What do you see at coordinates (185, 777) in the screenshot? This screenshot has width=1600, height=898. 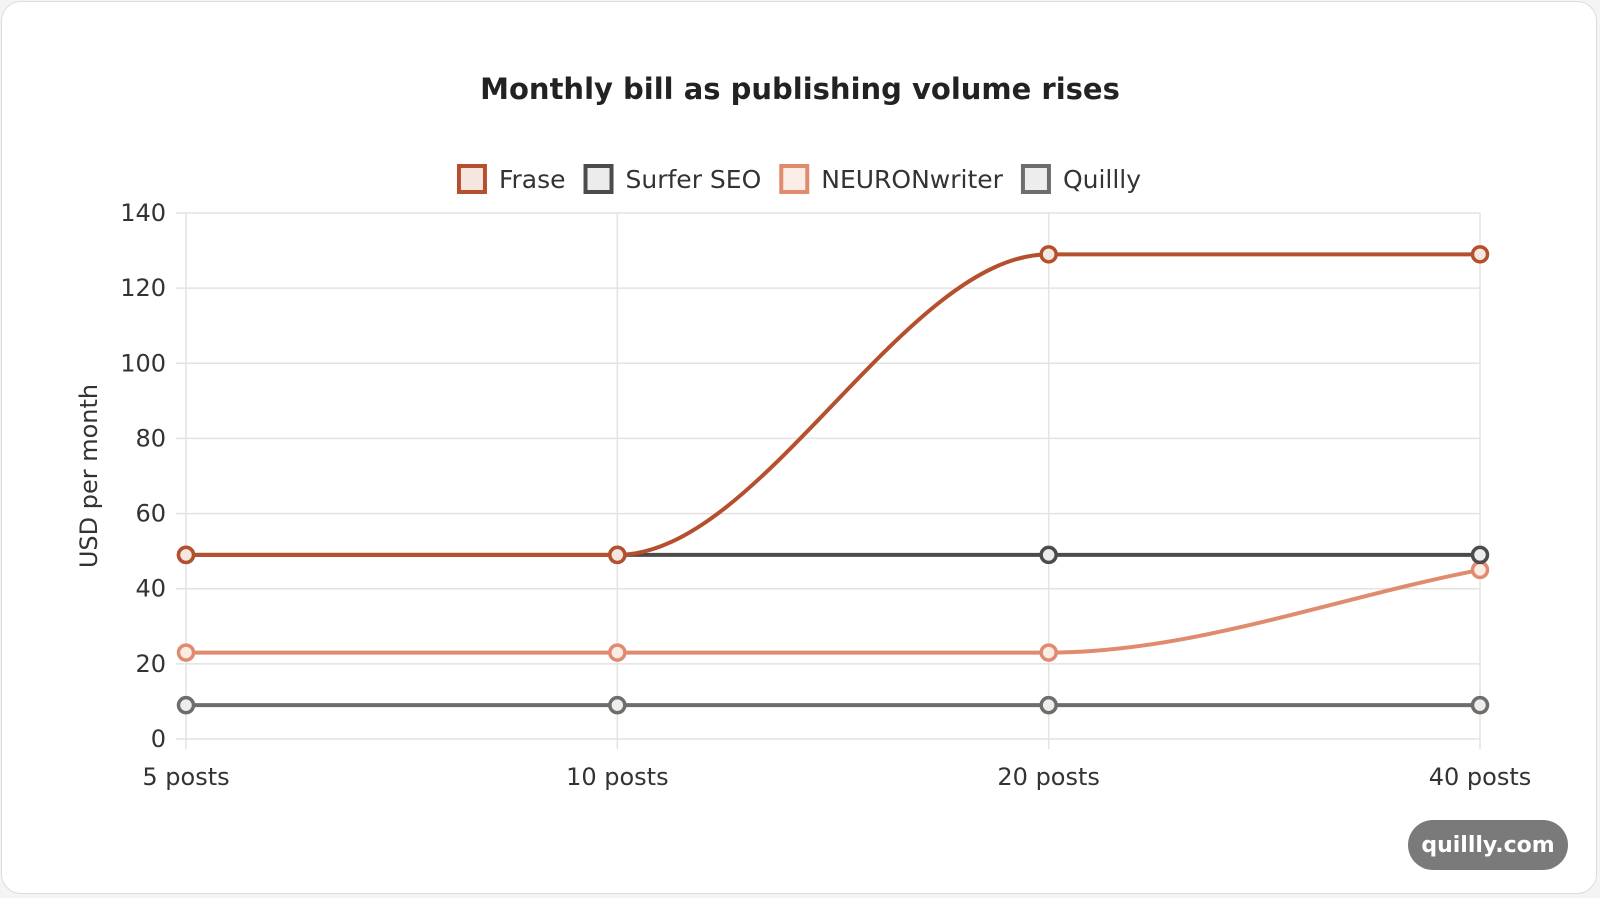 I see `x-tick-label: 5 posts` at bounding box center [185, 777].